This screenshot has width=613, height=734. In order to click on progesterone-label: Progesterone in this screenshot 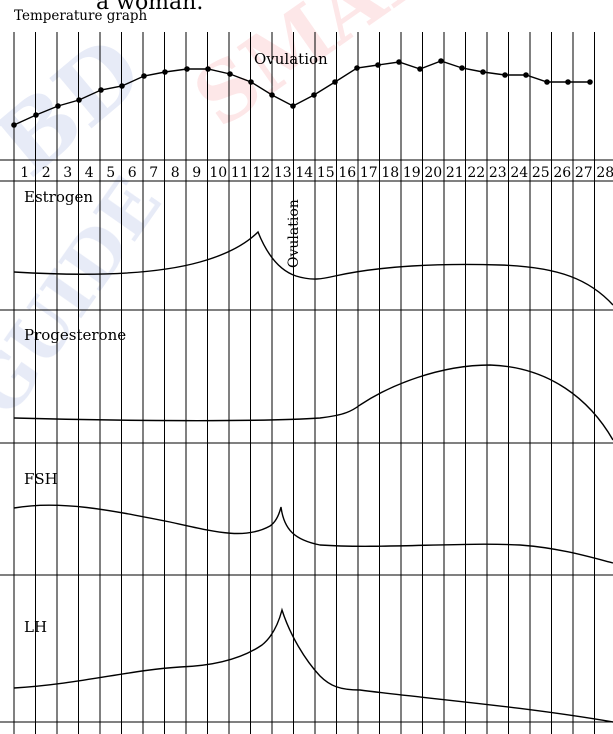, I will do `click(75, 335)`.